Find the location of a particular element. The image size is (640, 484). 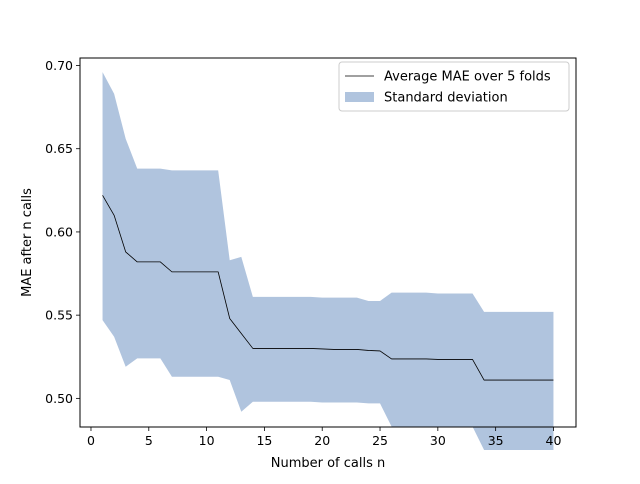

y-tick-label: 0.55 is located at coordinates (59, 315).